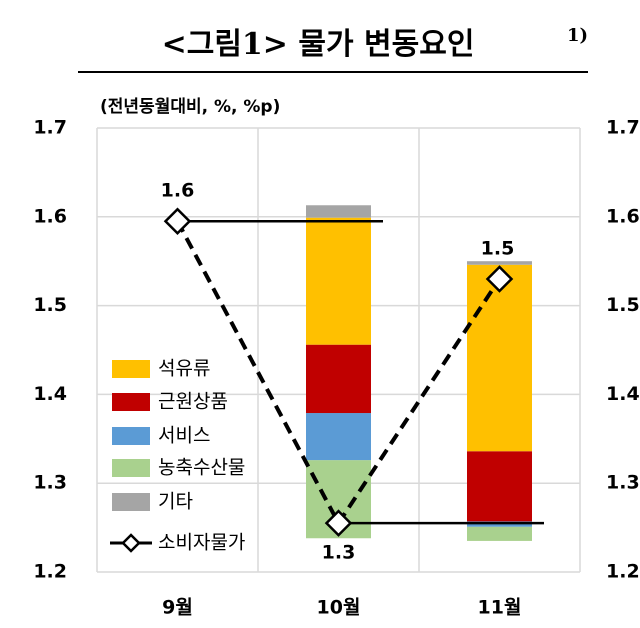 The height and width of the screenshot is (628, 640). I want to click on data-label: 1.6, so click(178, 191).